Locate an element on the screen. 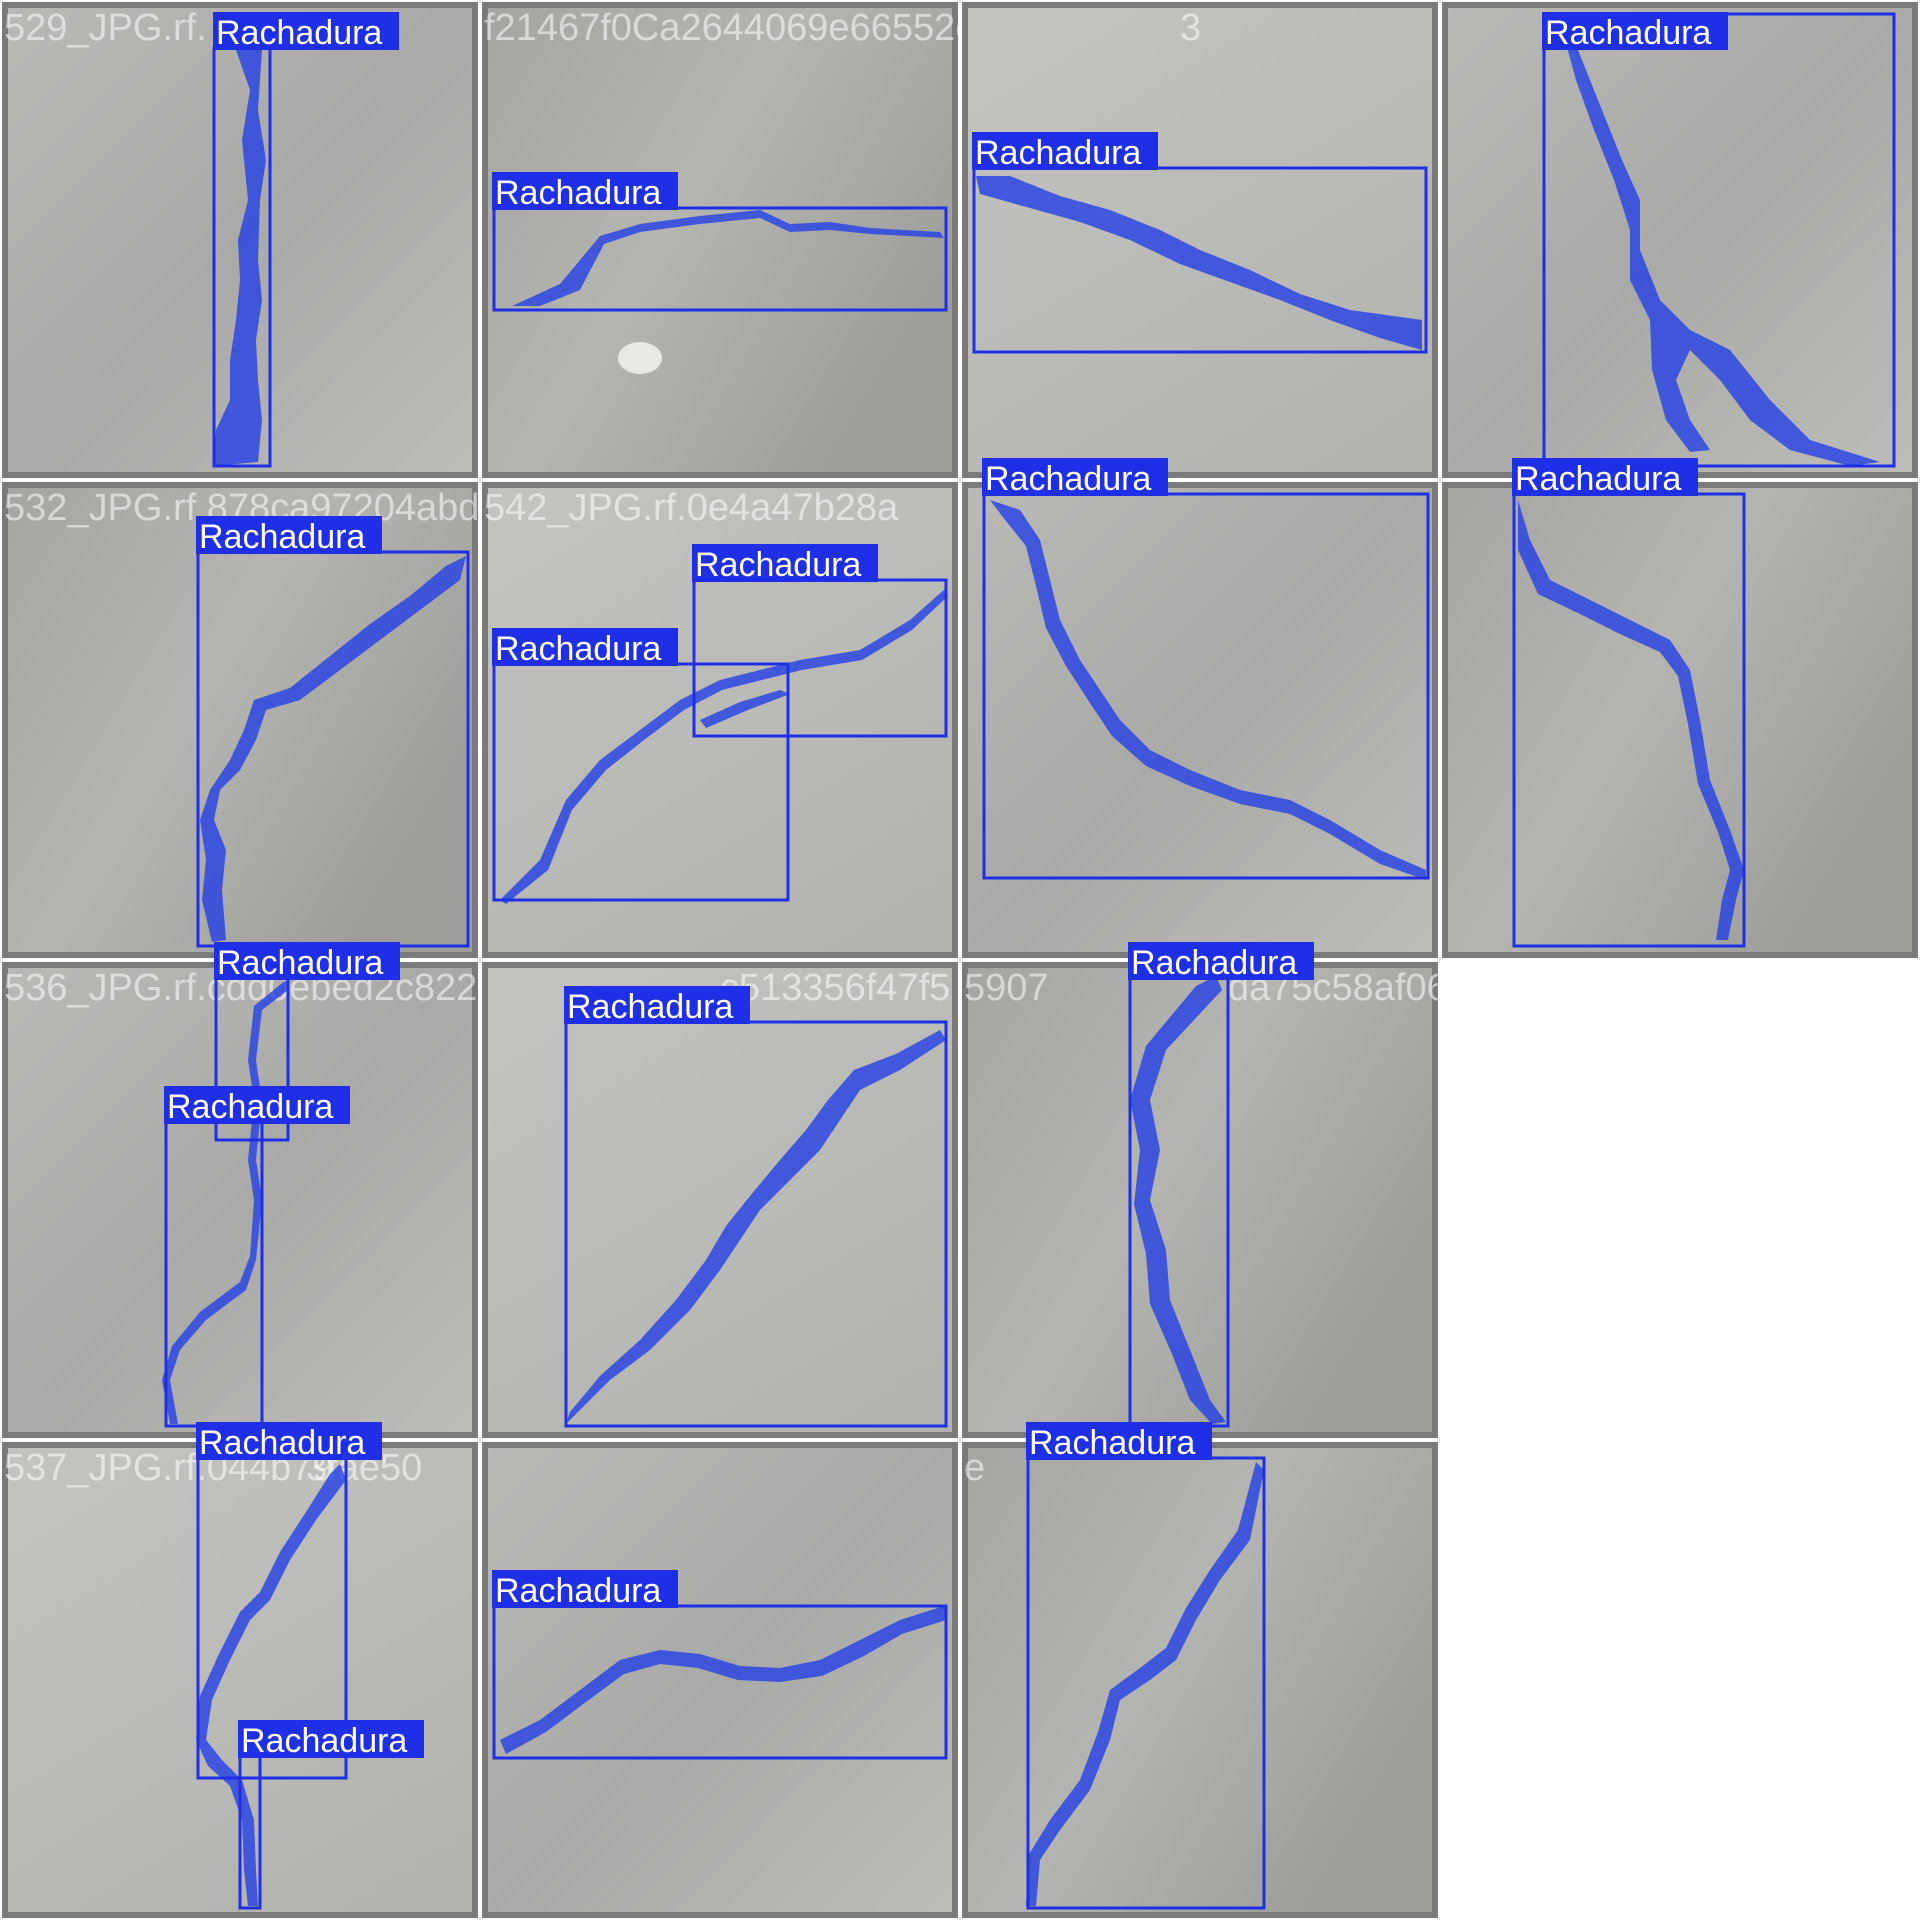 This screenshot has width=1920, height=1920. tile-r3-c2: e 7e0dbb9a4cd3f53a Rachadura is located at coordinates (1368, 1670).